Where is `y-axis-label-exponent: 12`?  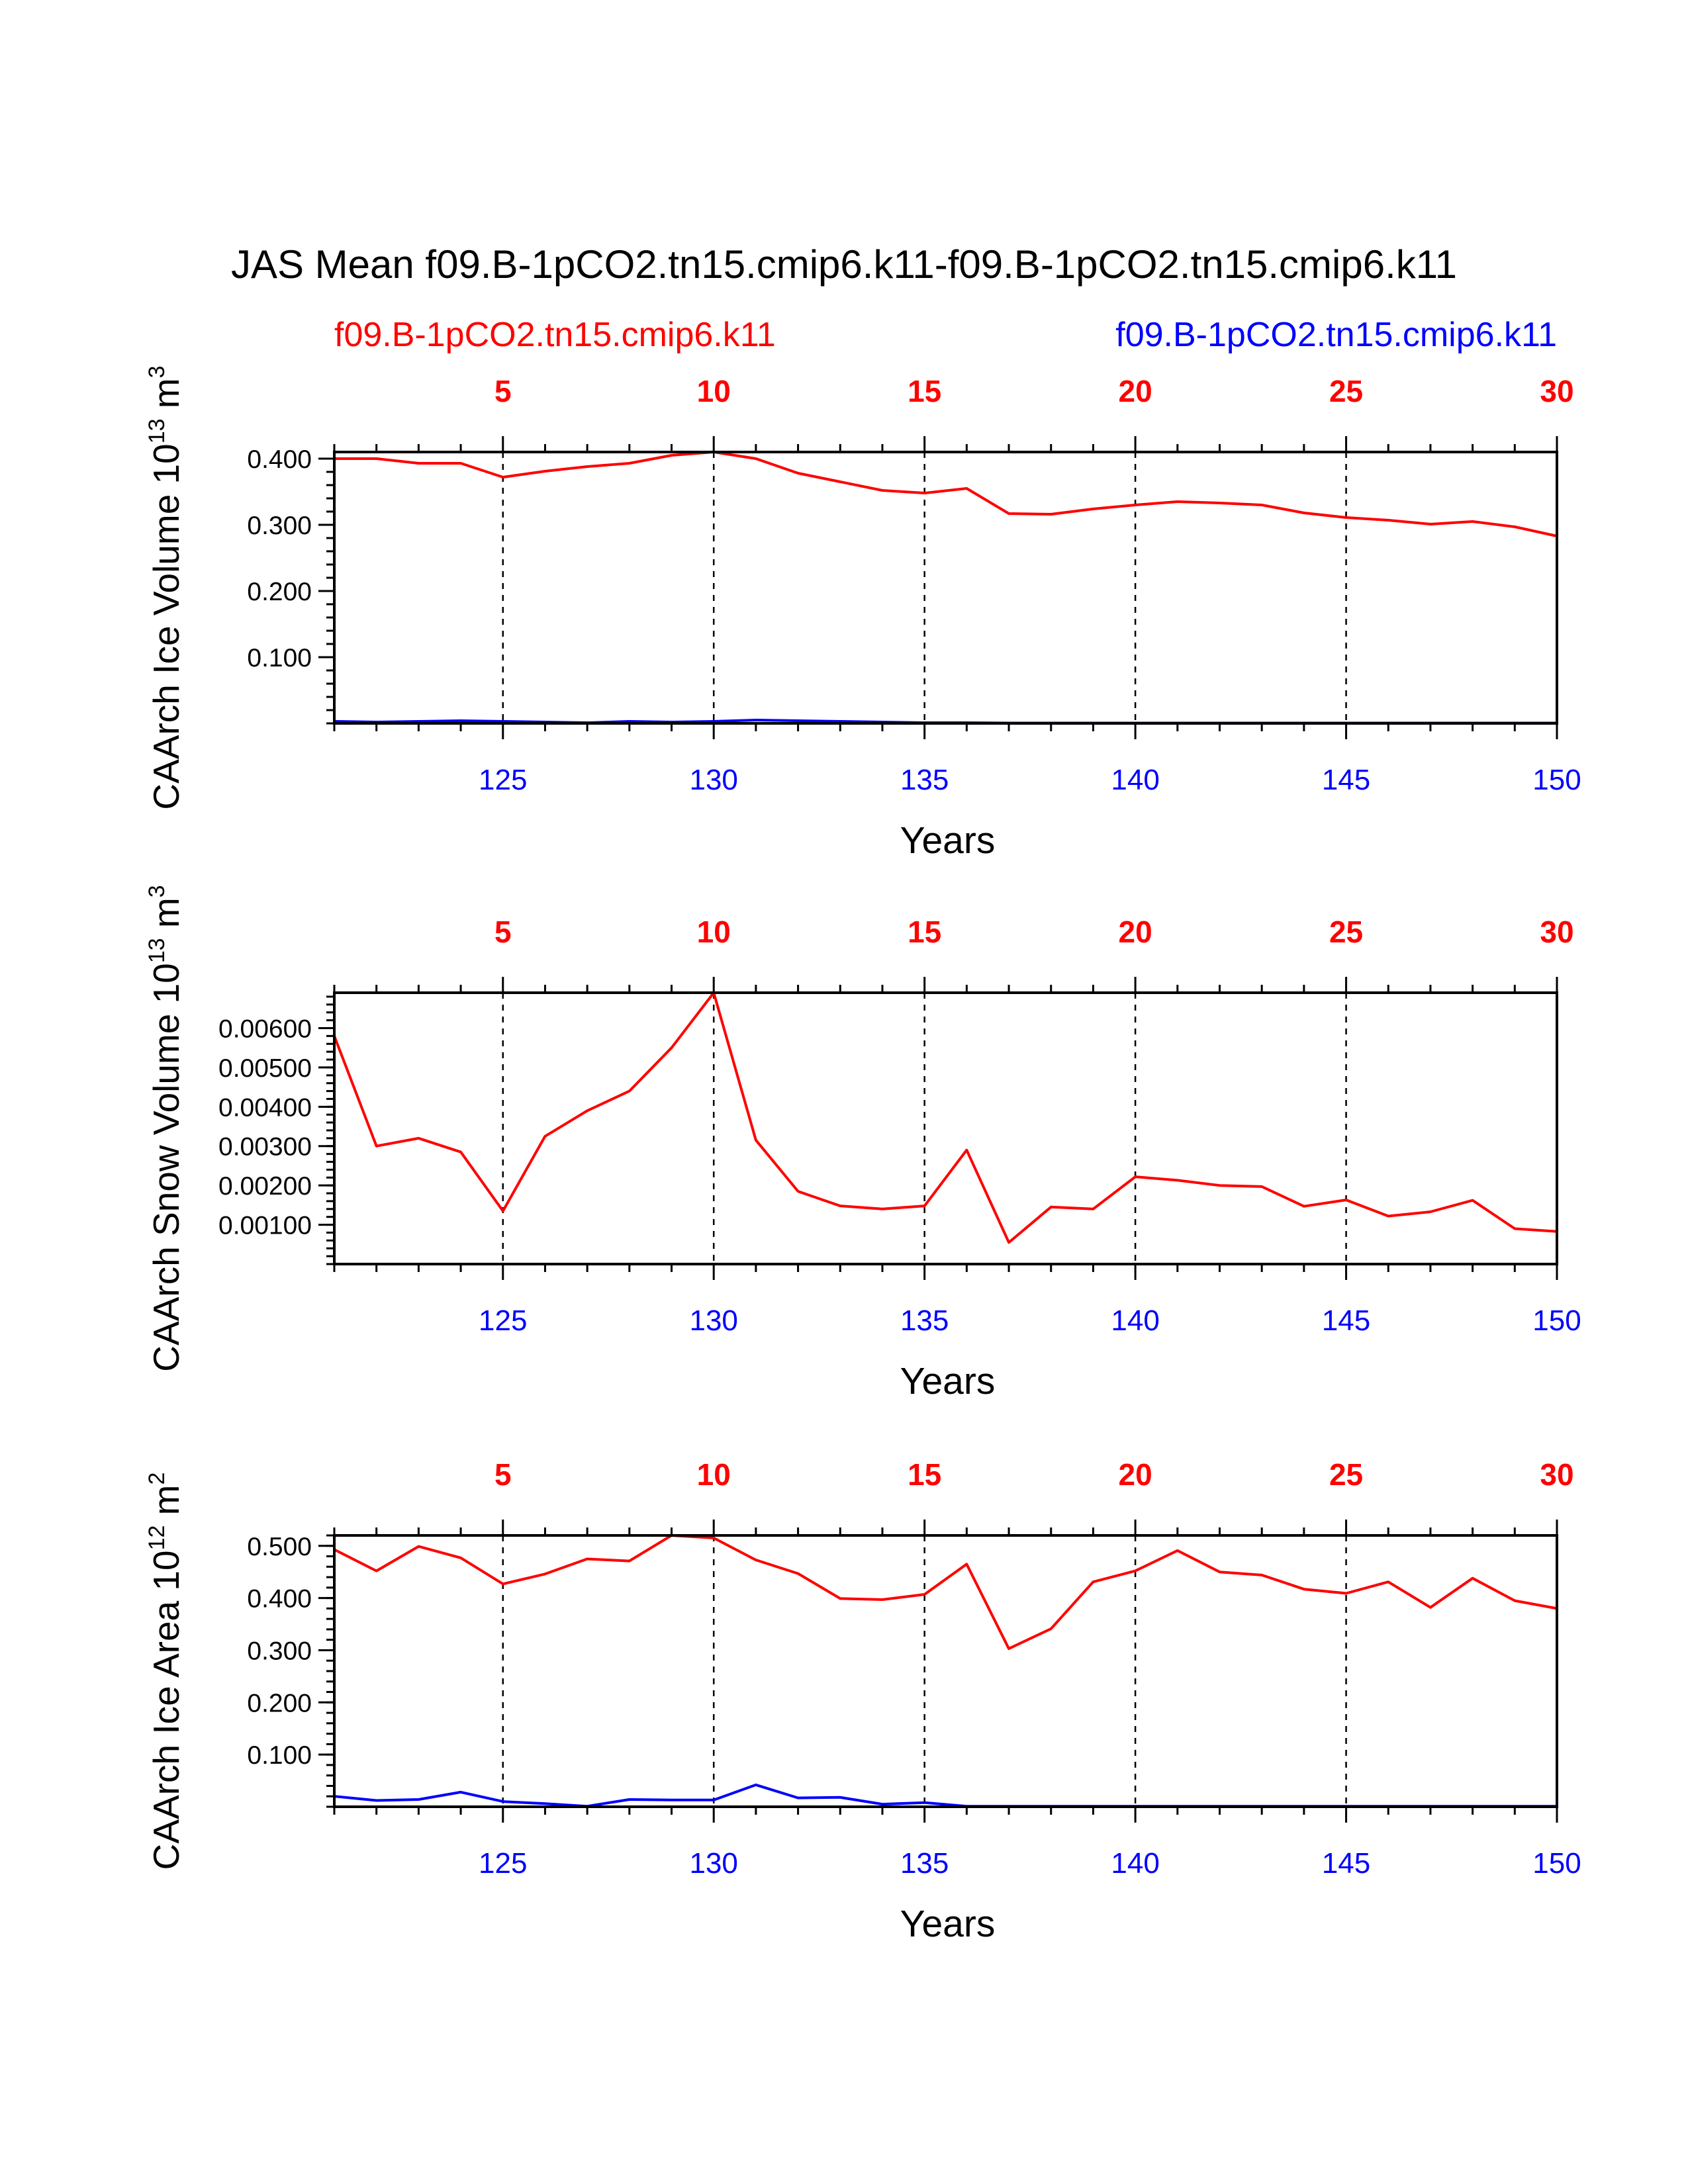
y-axis-label-exponent: 12 is located at coordinates (156, 1538).